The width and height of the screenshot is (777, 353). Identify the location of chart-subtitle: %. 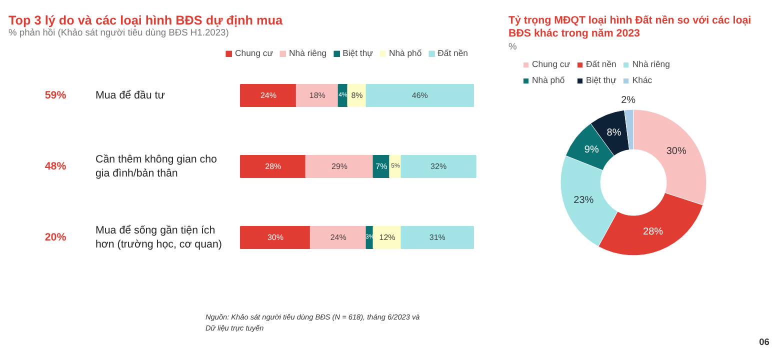
(512, 47).